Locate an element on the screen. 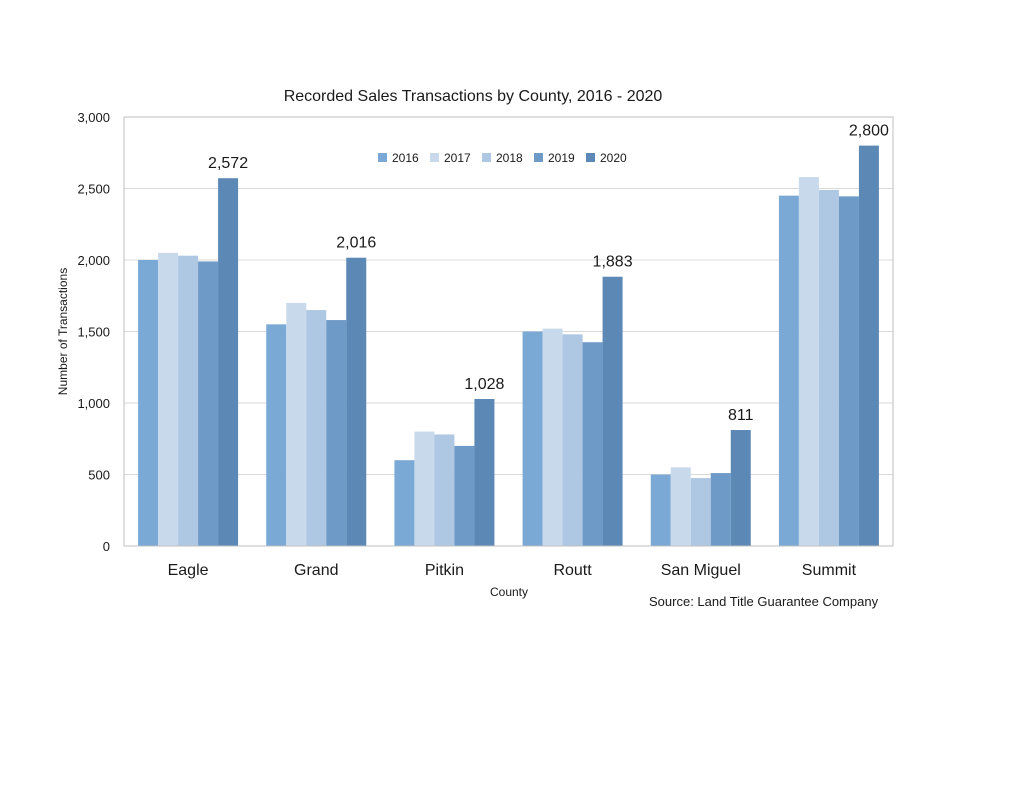 The width and height of the screenshot is (1024, 791). bar-grand-2020 is located at coordinates (356, 401).